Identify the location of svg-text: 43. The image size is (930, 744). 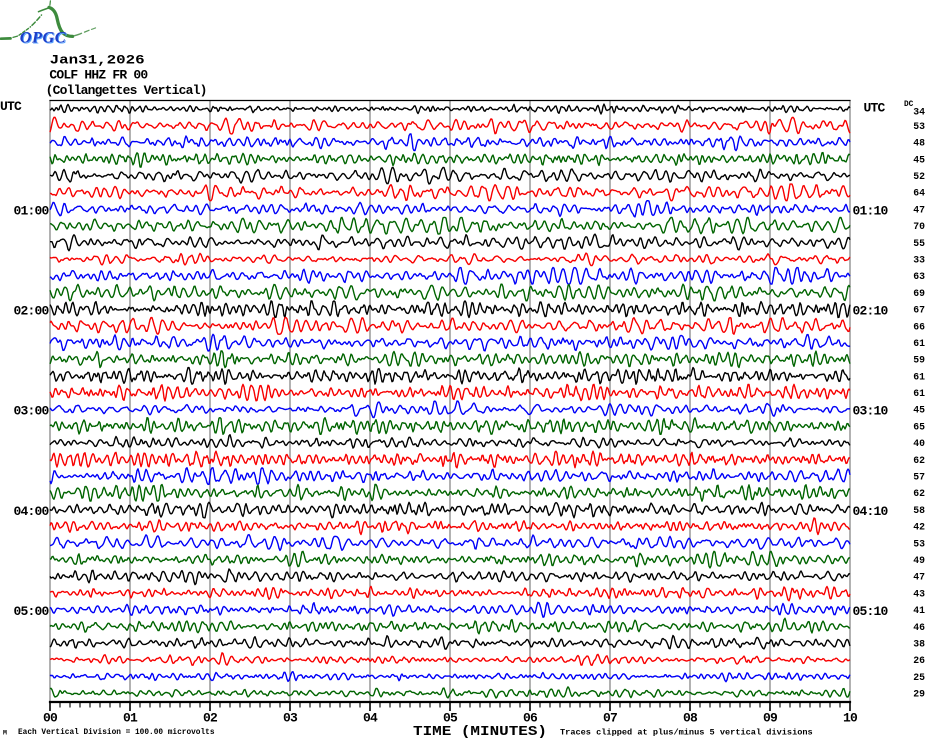
(919, 593).